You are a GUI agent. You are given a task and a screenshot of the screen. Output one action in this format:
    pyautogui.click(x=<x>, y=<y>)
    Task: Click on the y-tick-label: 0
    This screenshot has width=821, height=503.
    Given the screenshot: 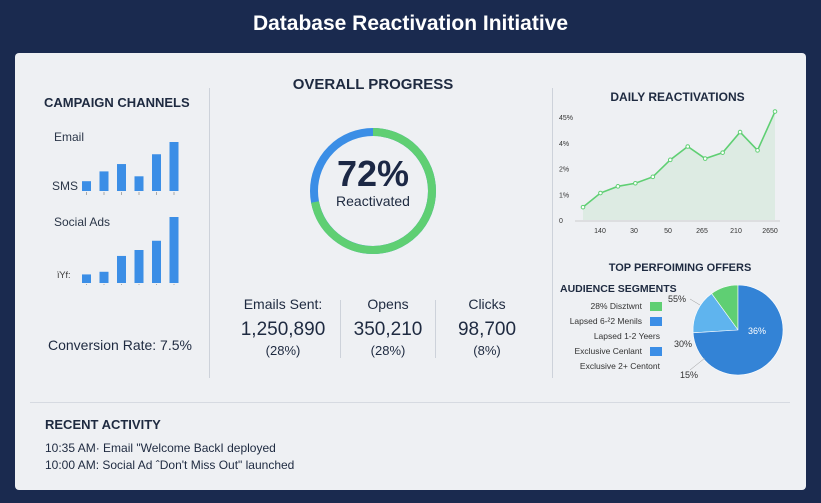 What is the action you would take?
    pyautogui.click(x=561, y=221)
    